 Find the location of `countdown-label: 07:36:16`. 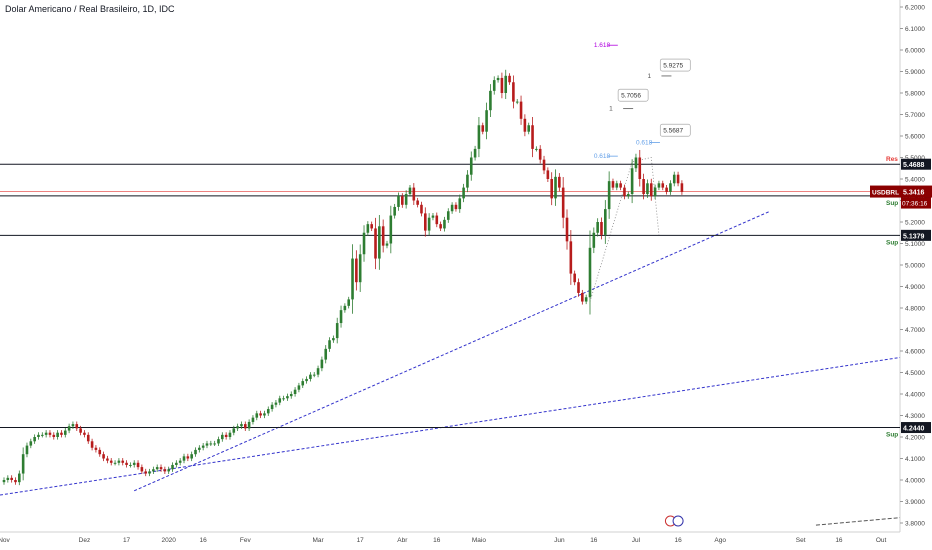

countdown-label: 07:36:16 is located at coordinates (915, 204).